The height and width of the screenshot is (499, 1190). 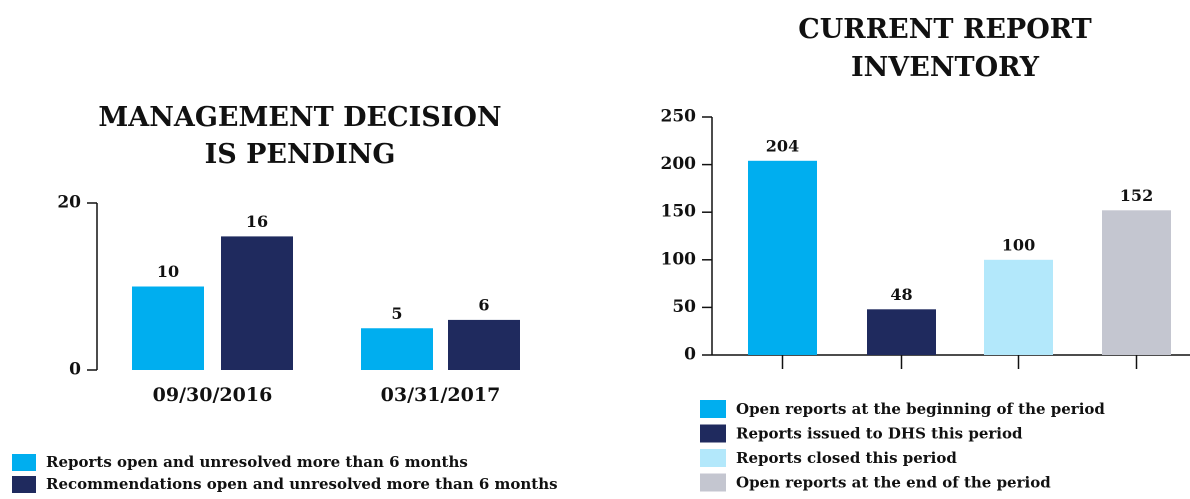 What do you see at coordinates (483, 304) in the screenshot?
I see `data-label: 6` at bounding box center [483, 304].